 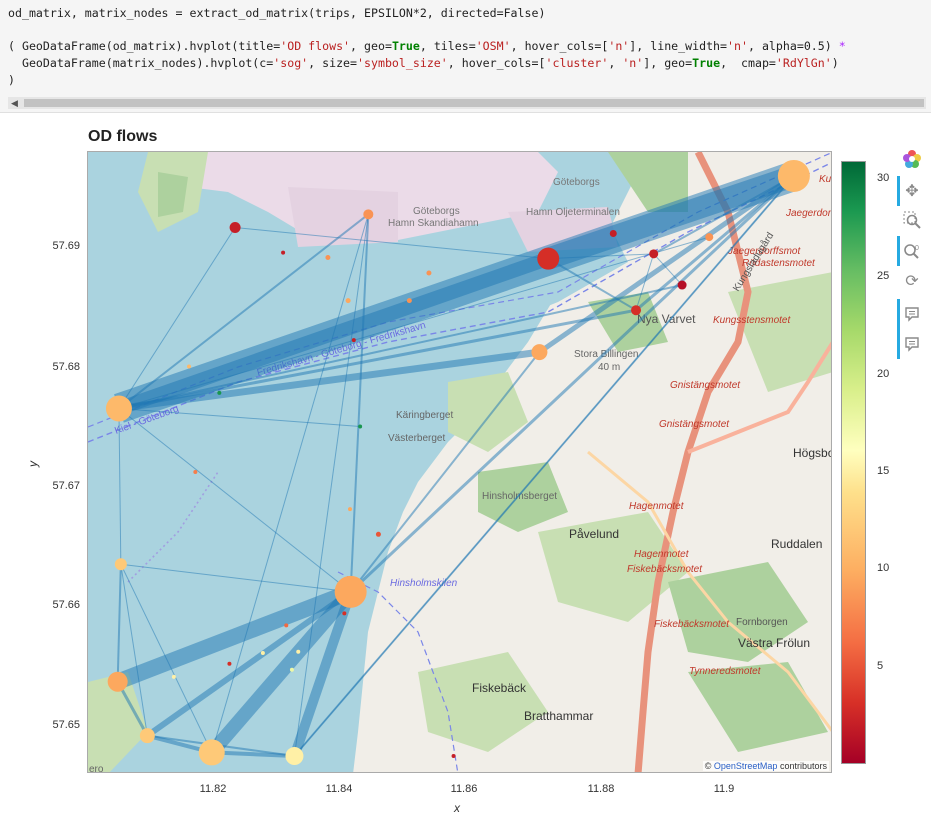 I want to click on pan-tool-icon: ✥, so click(x=912, y=191).